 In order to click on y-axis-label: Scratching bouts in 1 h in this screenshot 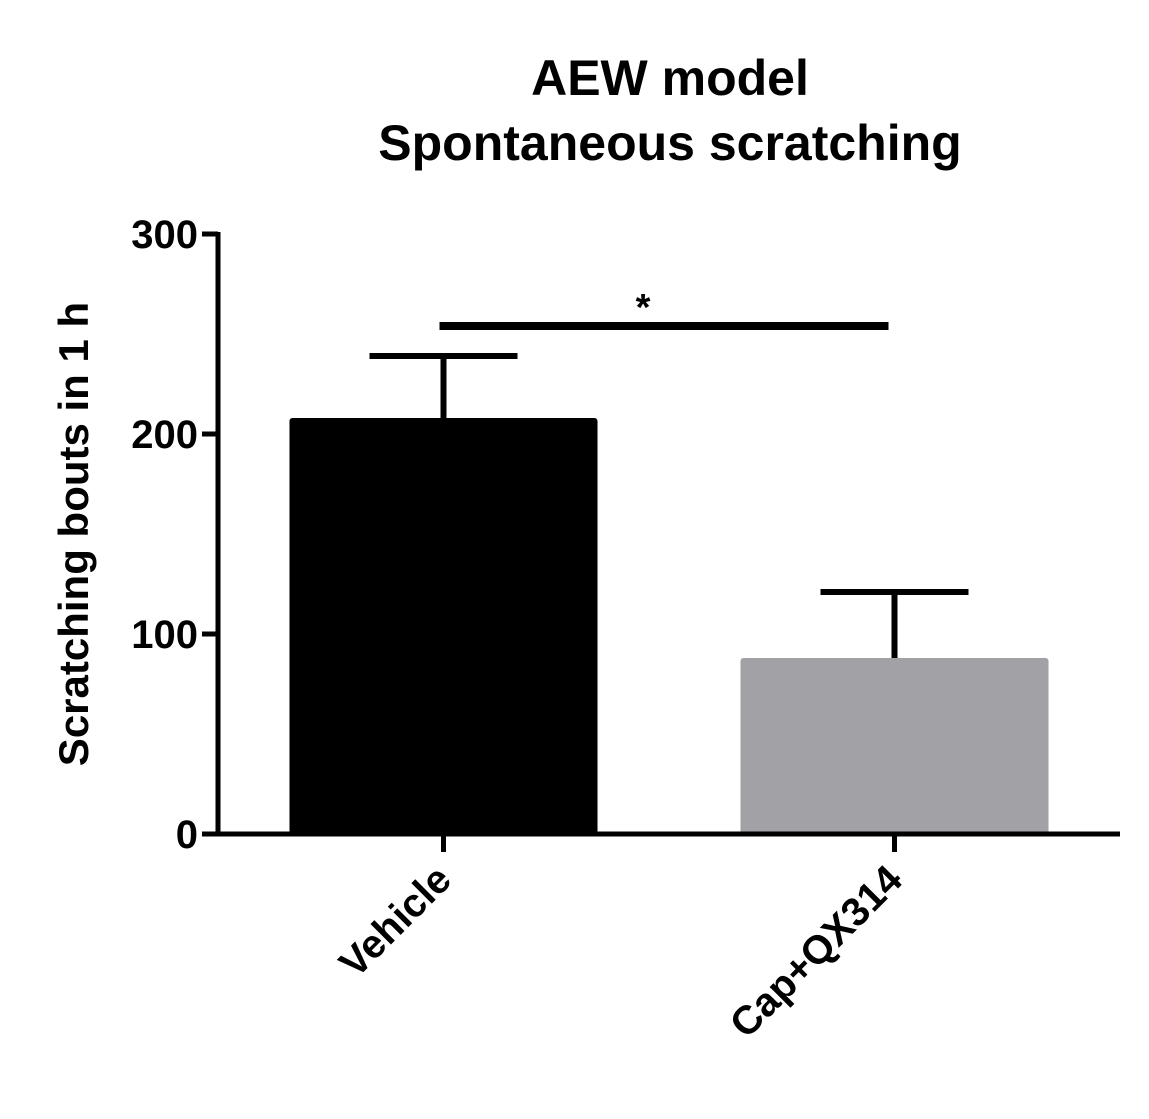, I will do `click(73, 534)`.